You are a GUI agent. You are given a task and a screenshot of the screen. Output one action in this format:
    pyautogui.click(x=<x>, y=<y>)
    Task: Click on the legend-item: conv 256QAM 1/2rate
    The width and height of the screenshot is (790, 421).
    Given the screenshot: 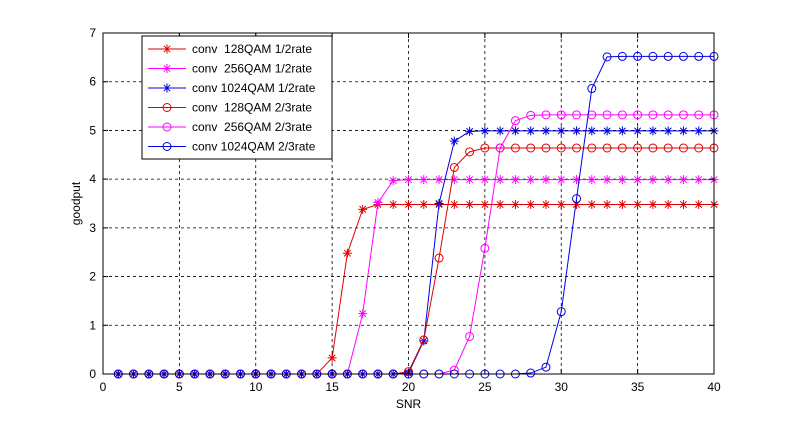 What is the action you would take?
    pyautogui.click(x=230, y=69)
    